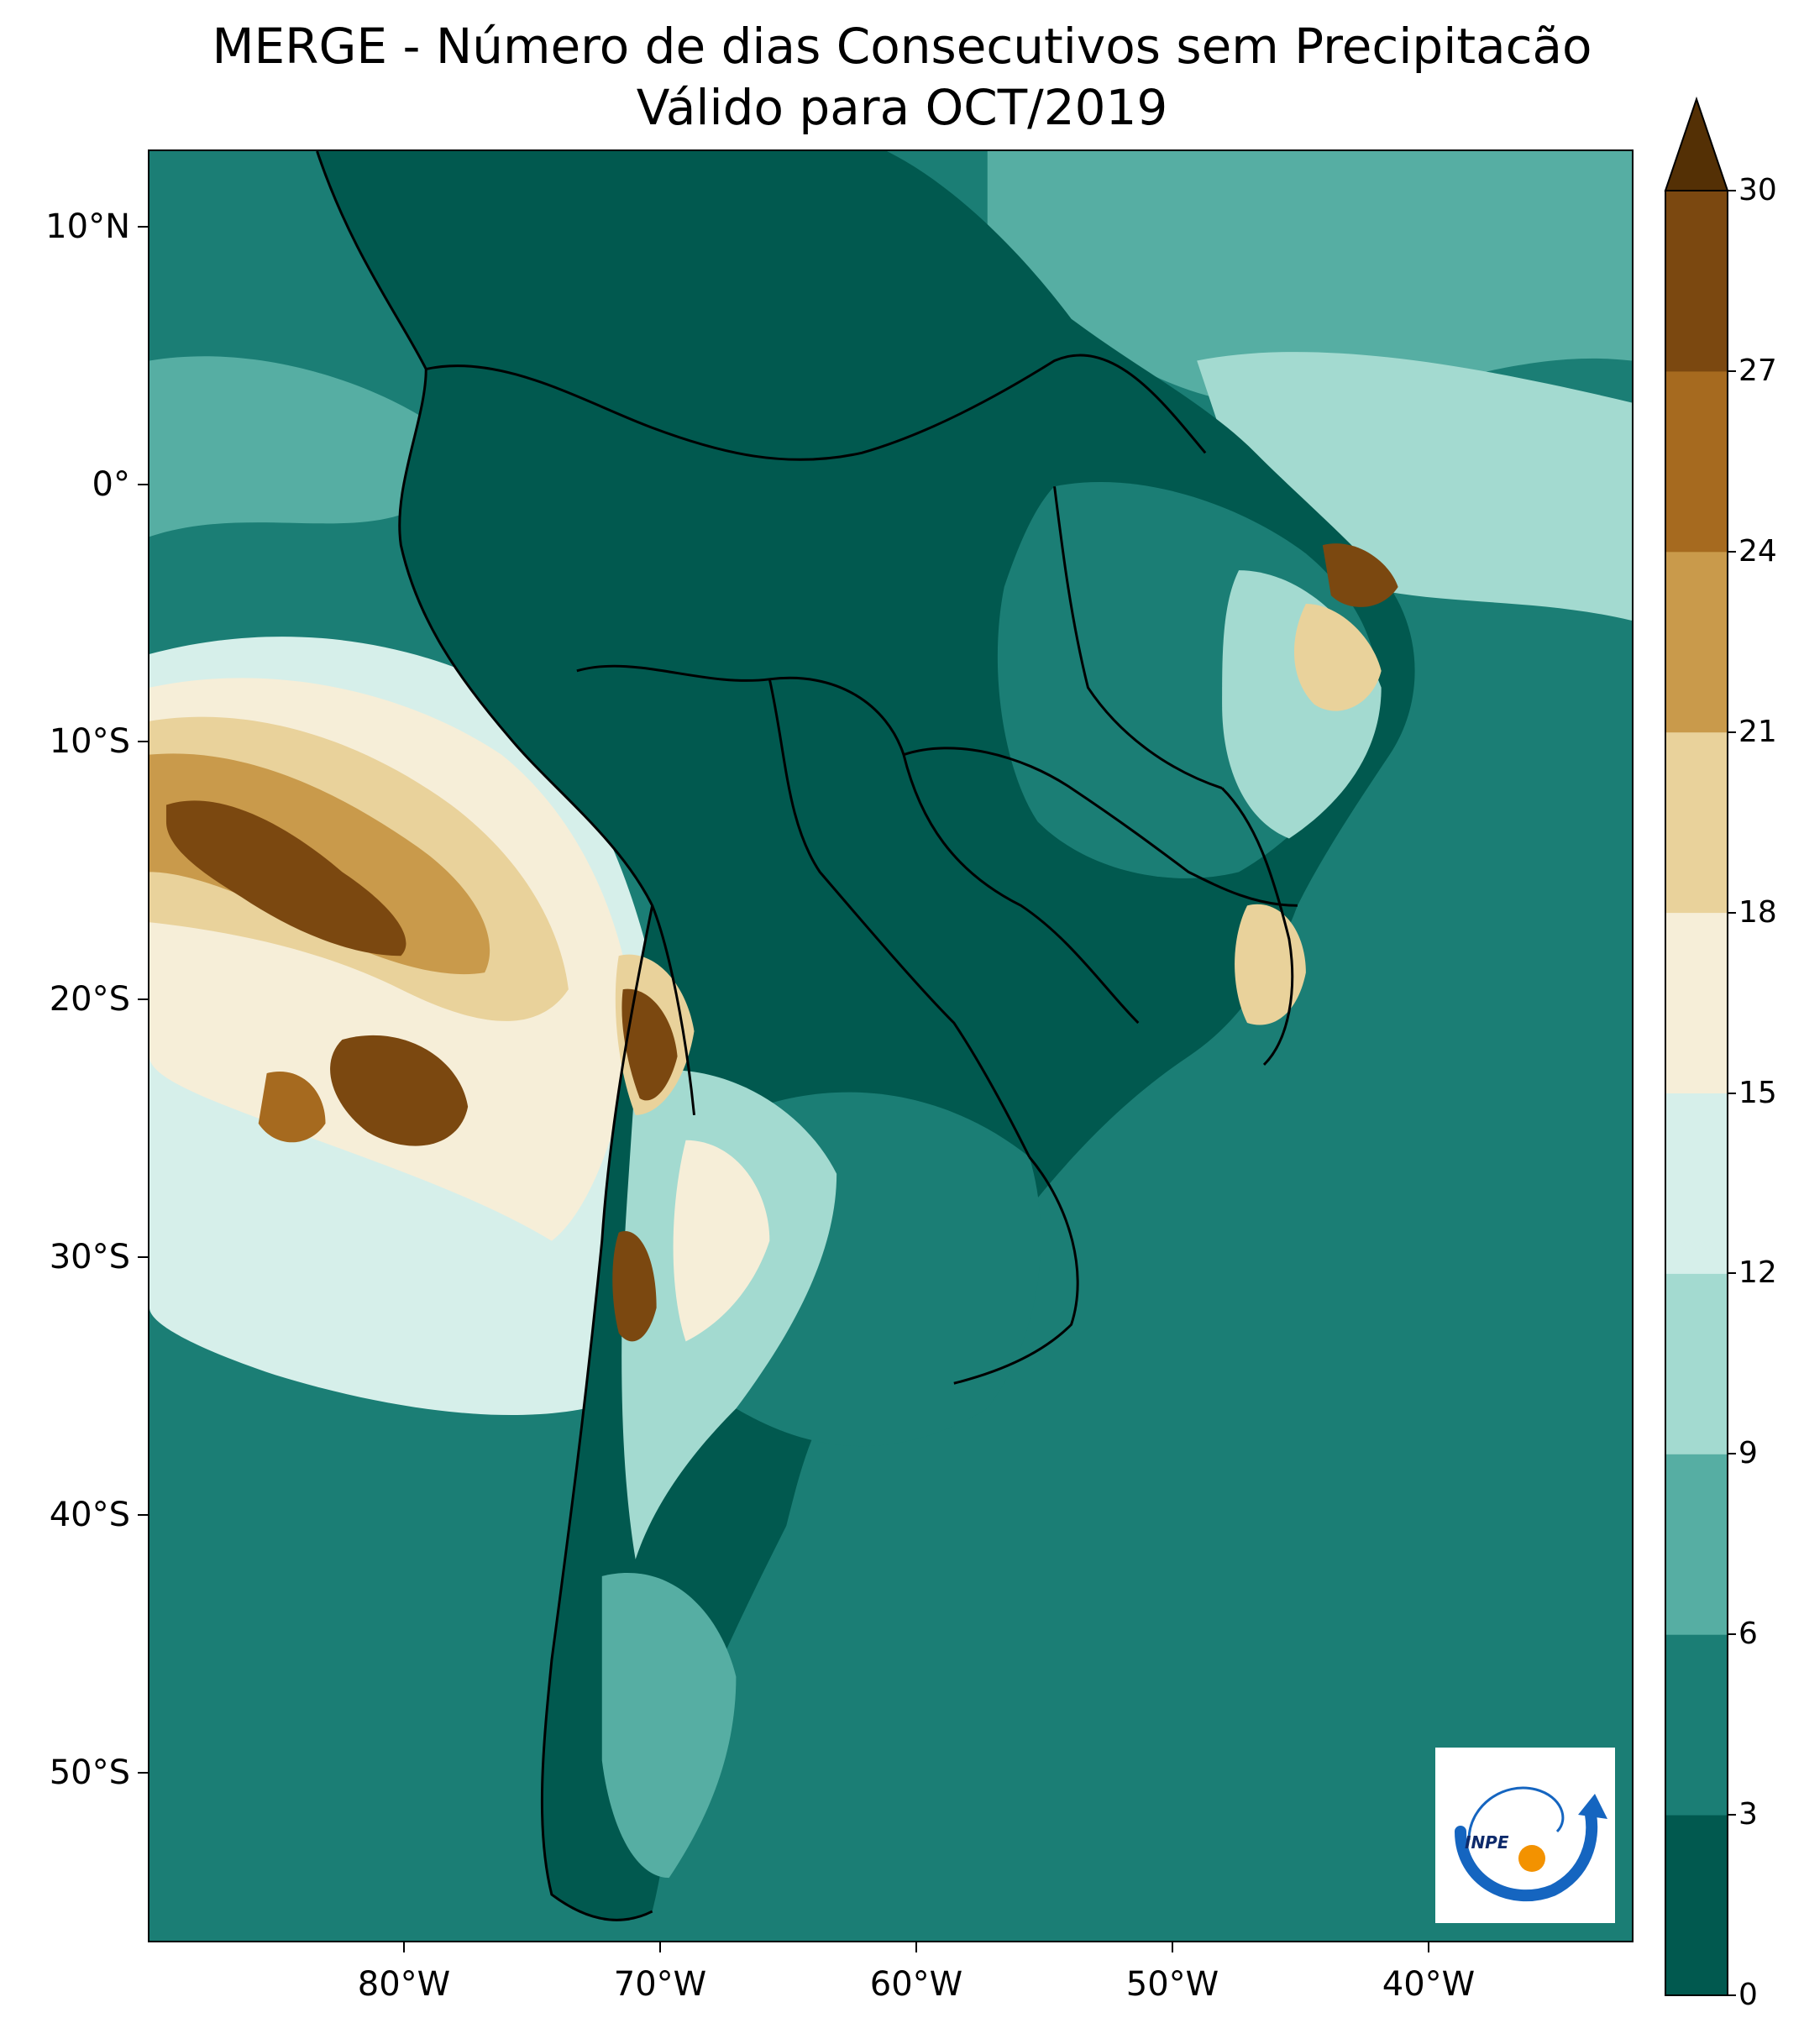  Describe the element at coordinates (1748, 1634) in the screenshot. I see `colorbar-tick-label: 6` at that location.